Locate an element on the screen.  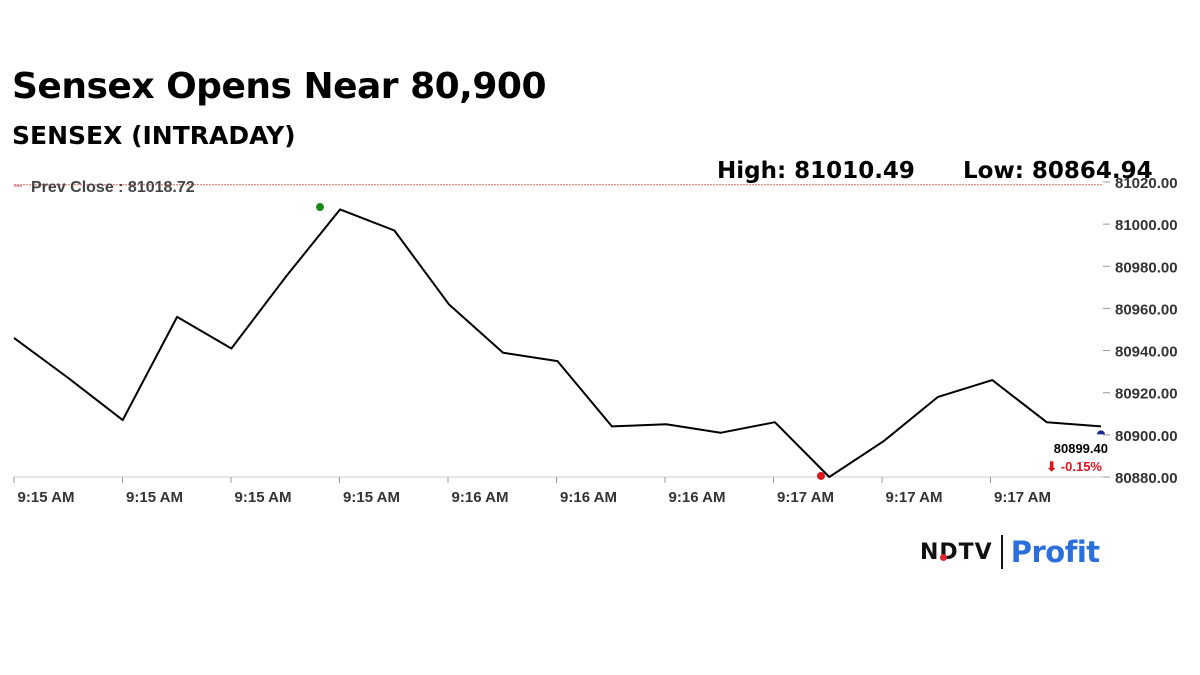
ndtv-logo-text: NDTV is located at coordinates (956, 552).